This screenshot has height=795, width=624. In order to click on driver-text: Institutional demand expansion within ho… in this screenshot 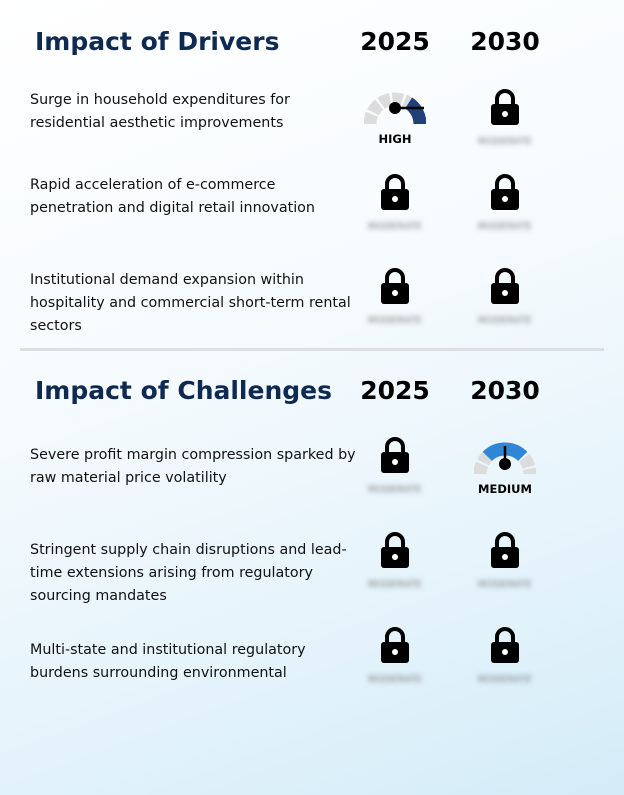, I will do `click(190, 303)`.